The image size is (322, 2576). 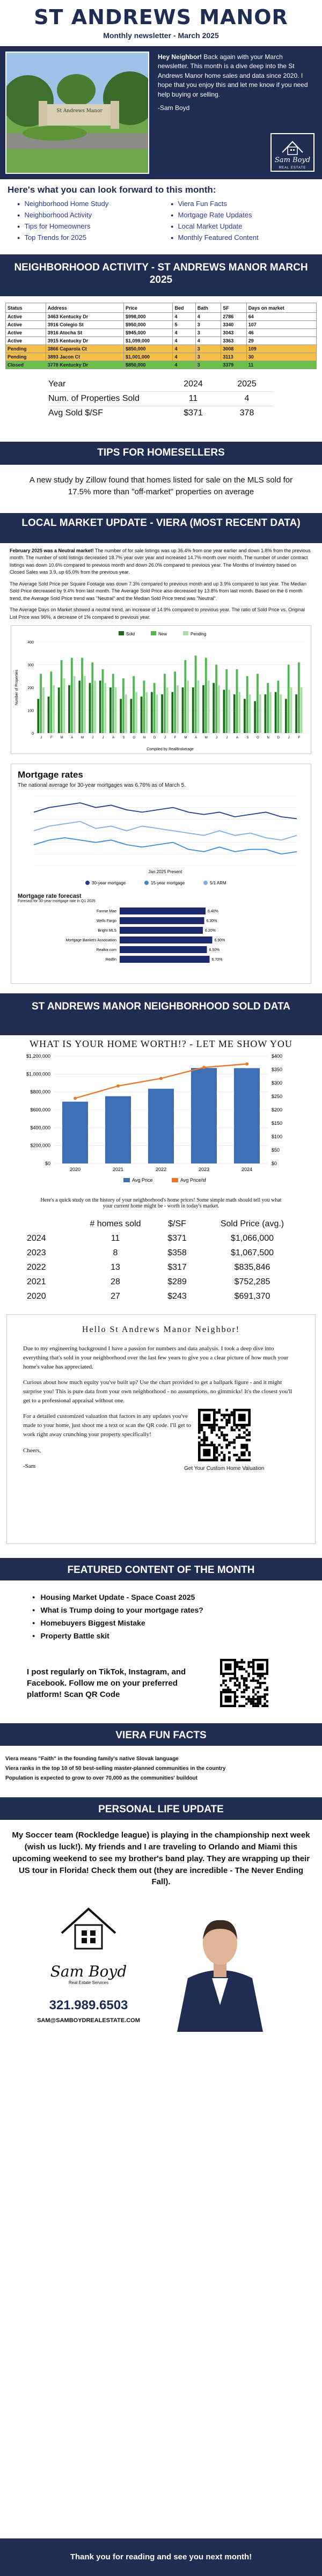 I want to click on table-row: Active 3916 Colegio St $950,000 5 3 3340 107, so click(x=161, y=324).